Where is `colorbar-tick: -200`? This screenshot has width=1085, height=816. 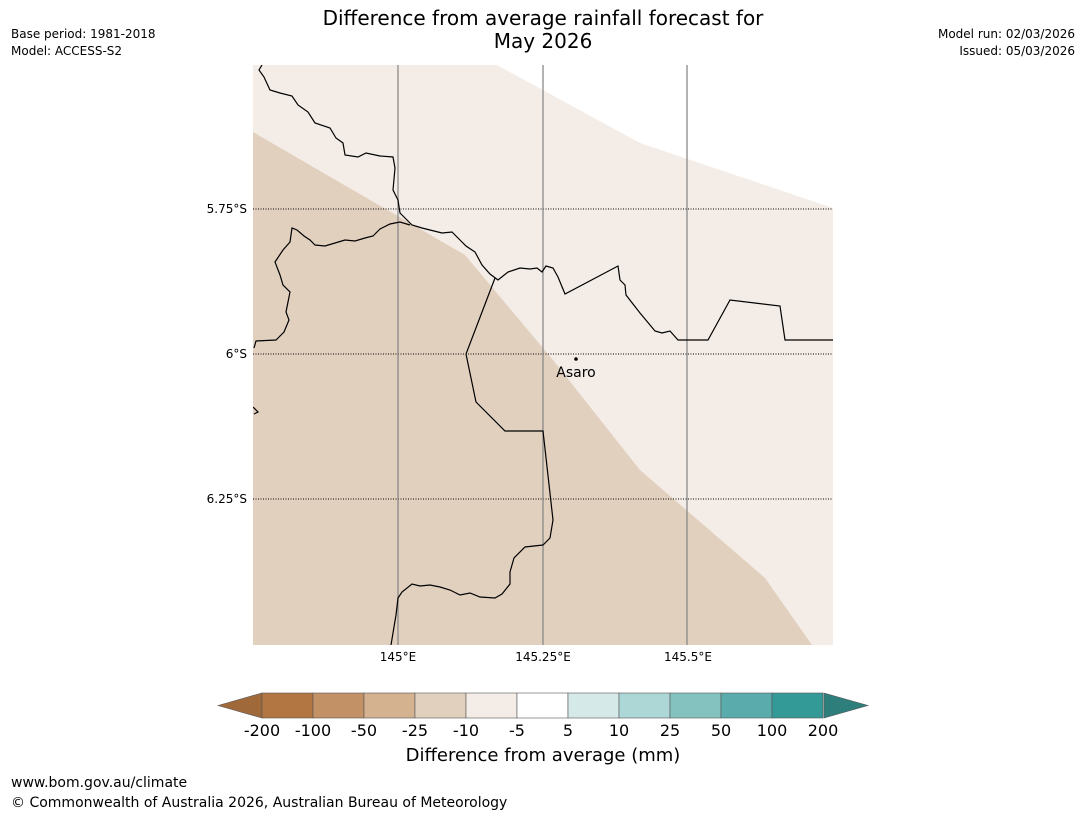 colorbar-tick: -200 is located at coordinates (262, 730).